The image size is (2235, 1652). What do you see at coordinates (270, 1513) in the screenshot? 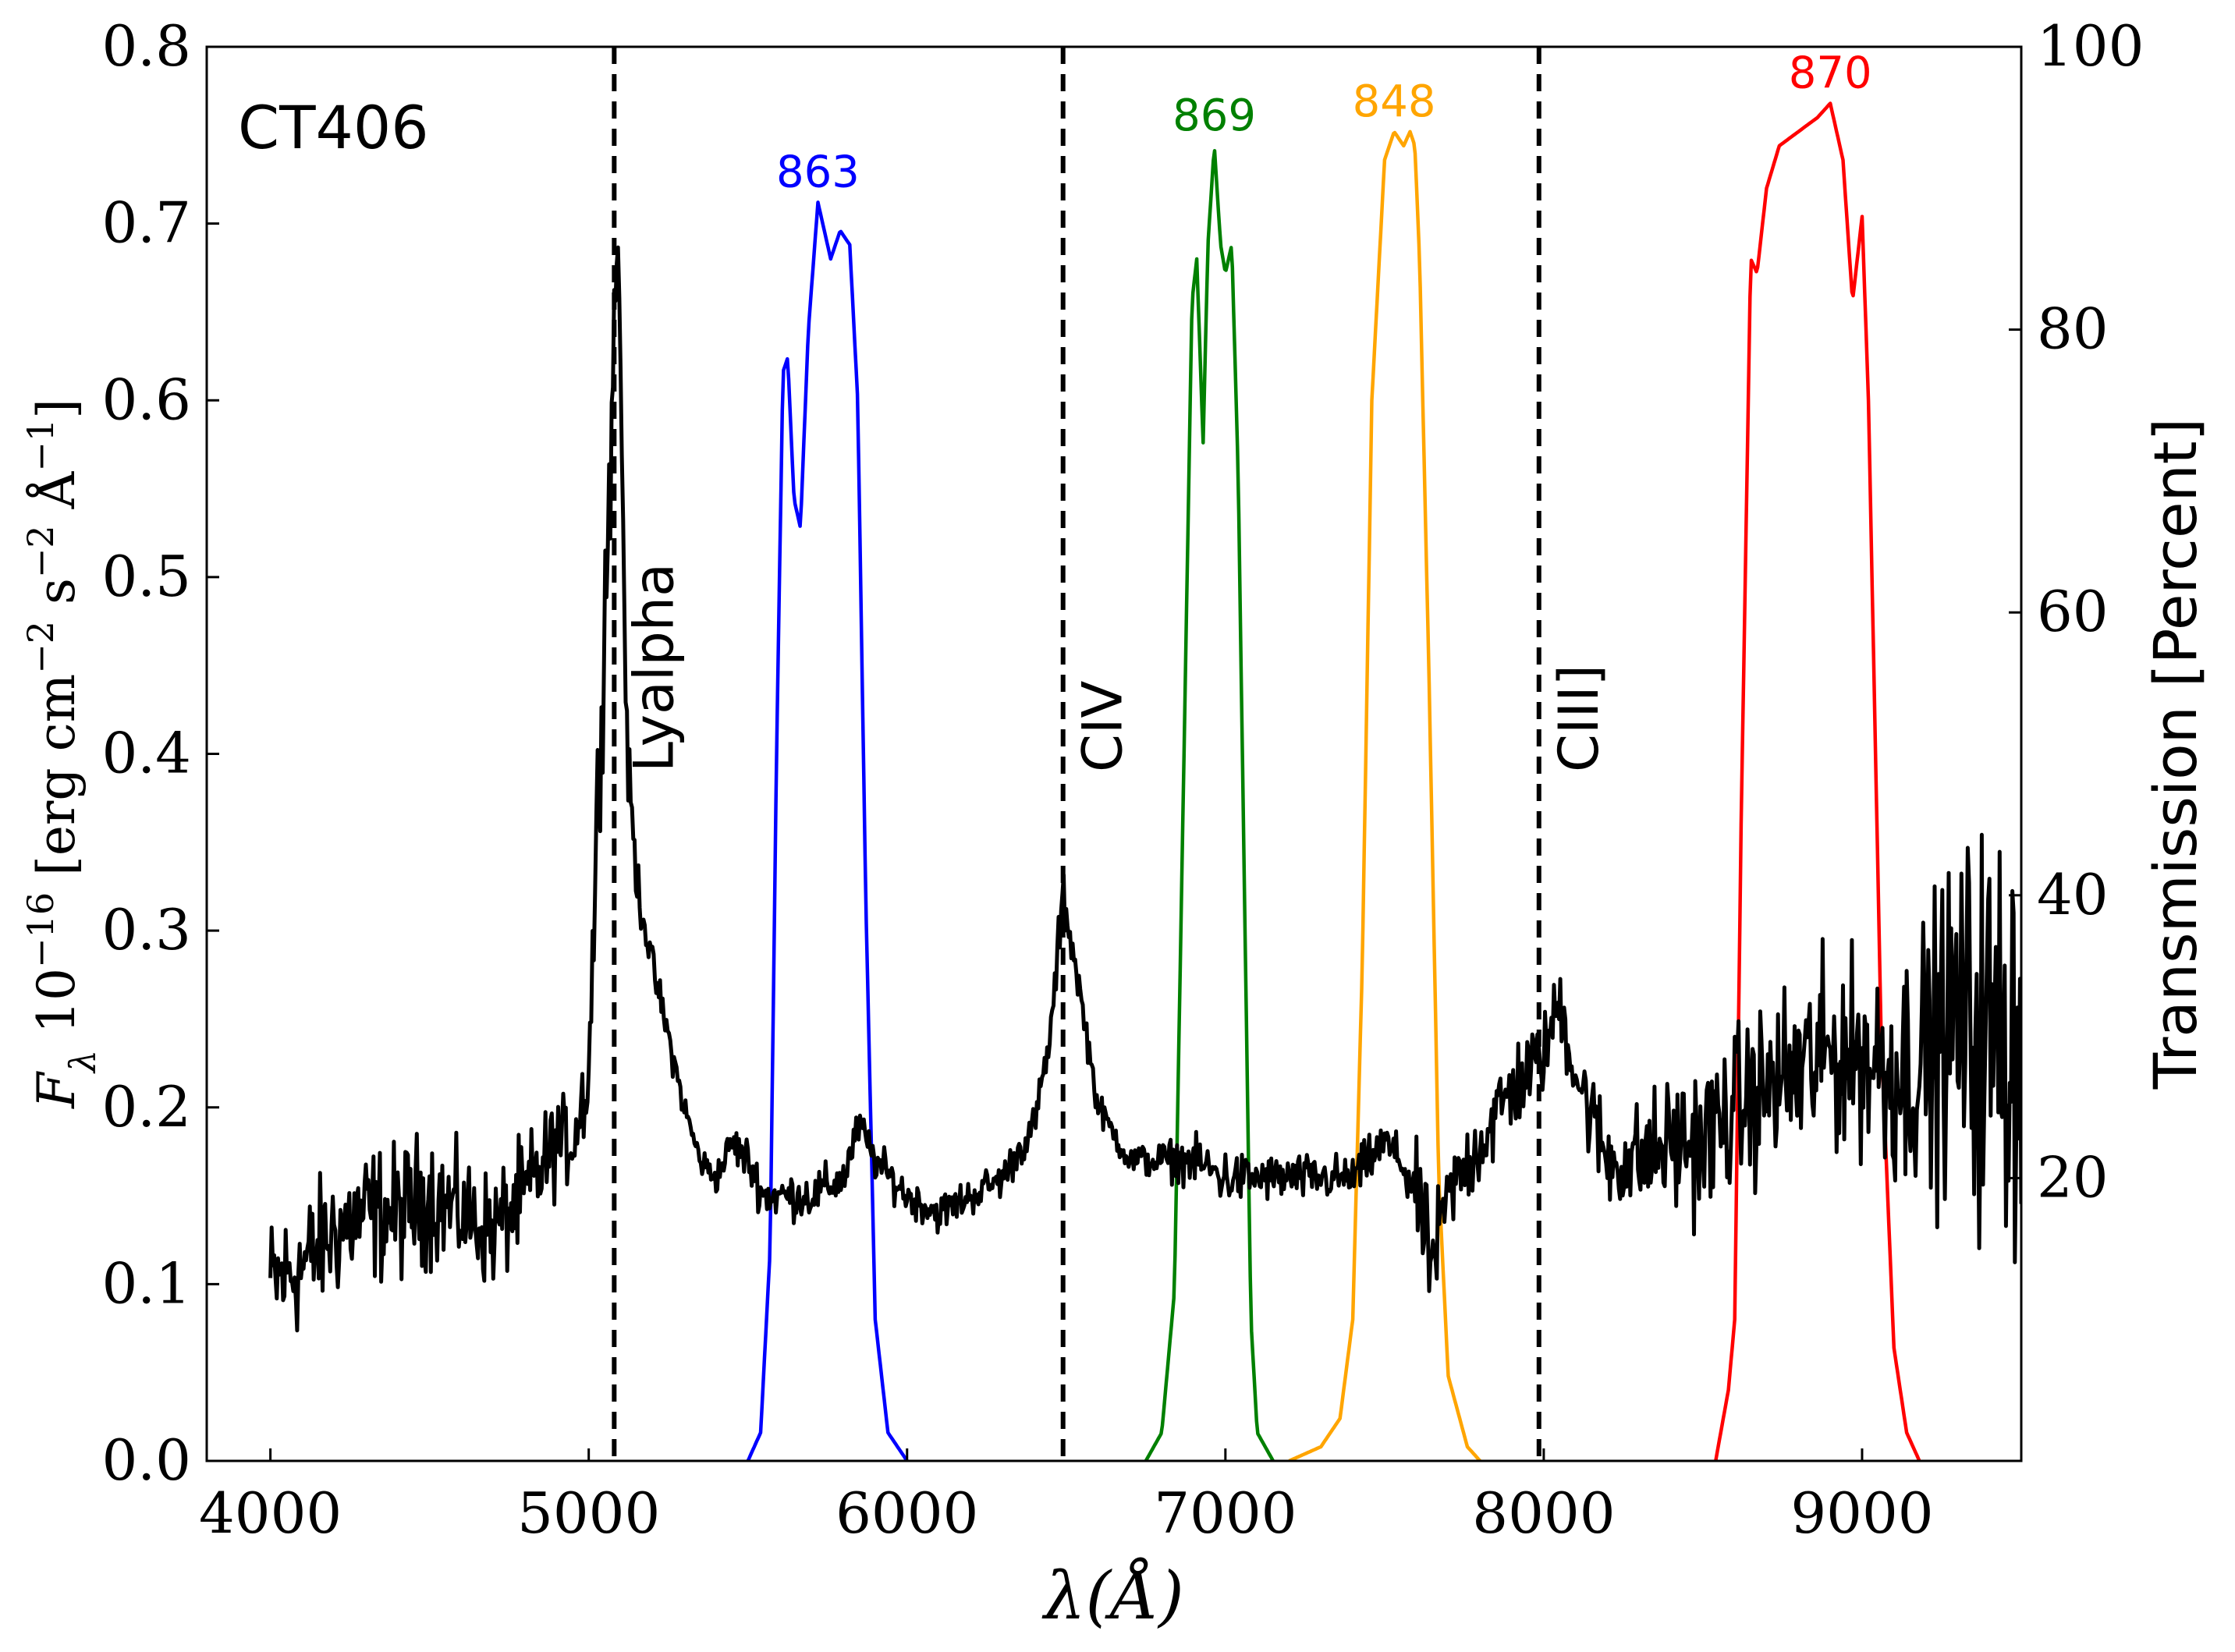
I see `x-tick-label: 4000` at bounding box center [270, 1513].